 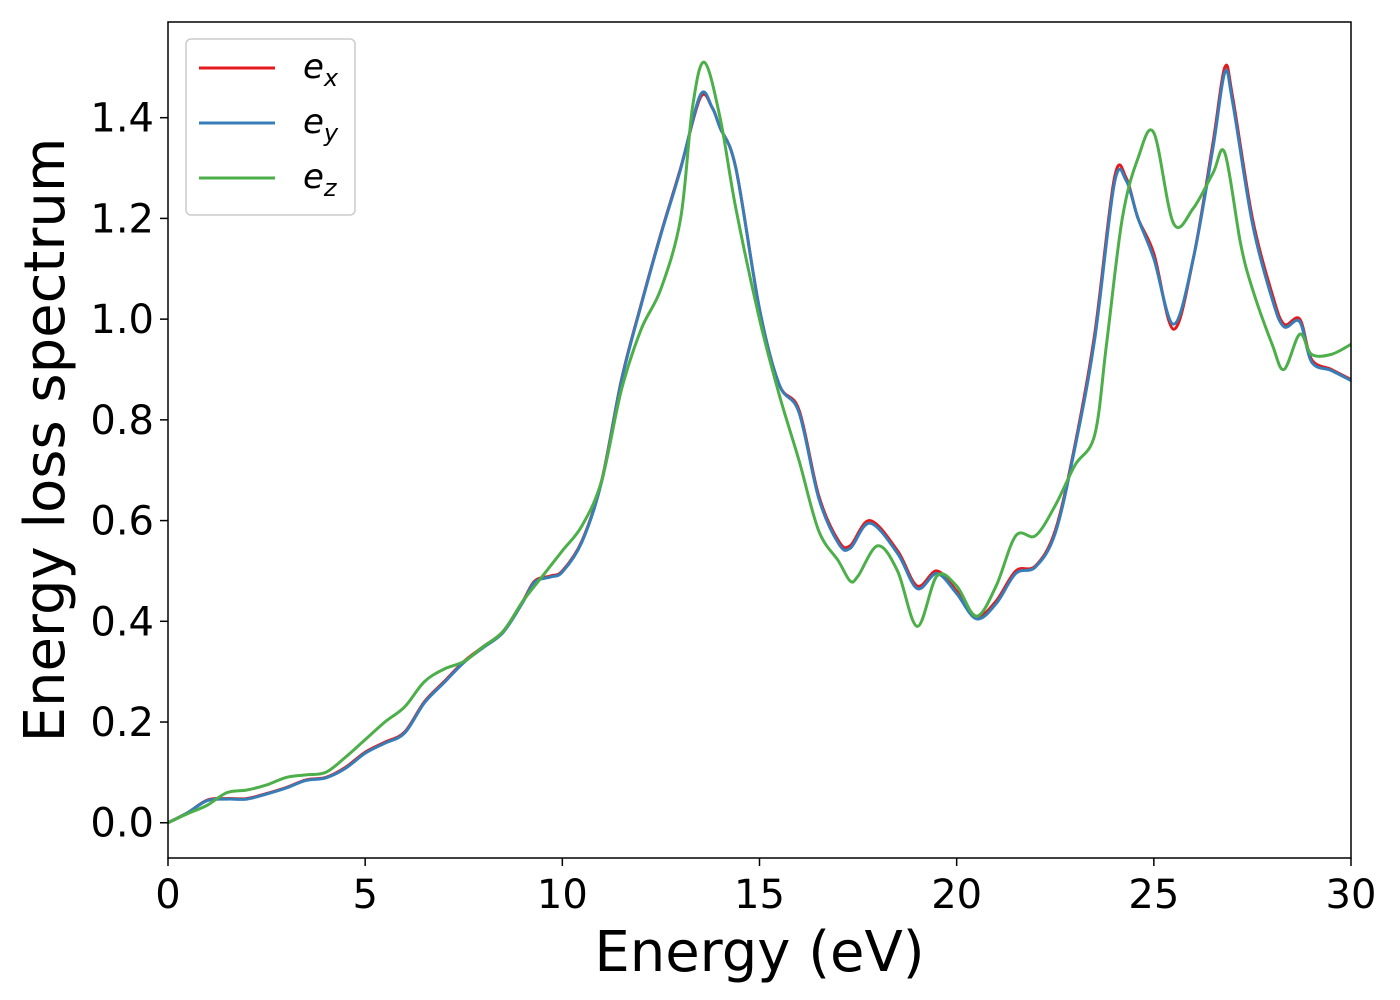 What do you see at coordinates (122, 219) in the screenshot?
I see `y-tick-label: 1.2` at bounding box center [122, 219].